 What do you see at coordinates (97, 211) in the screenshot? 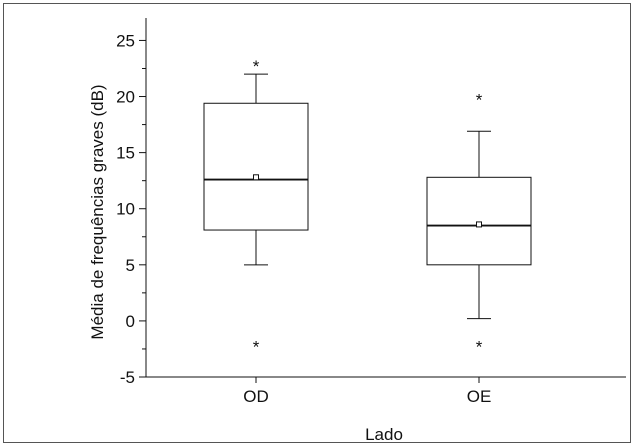
I see `y-axis-label: Média de frequências graves (dB)` at bounding box center [97, 211].